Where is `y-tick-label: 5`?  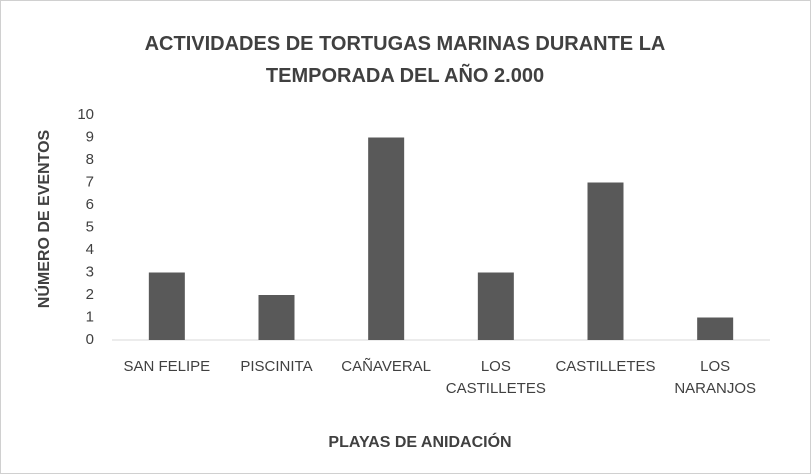 y-tick-label: 5 is located at coordinates (90, 226).